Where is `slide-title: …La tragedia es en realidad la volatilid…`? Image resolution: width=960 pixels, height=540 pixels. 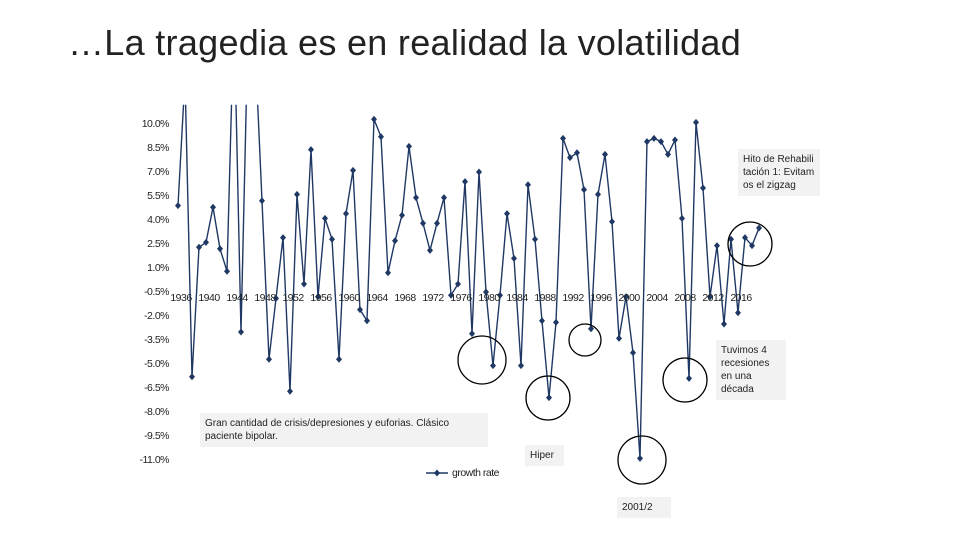 slide-title: …La tragedia es en realidad la volatilid… is located at coordinates (405, 42).